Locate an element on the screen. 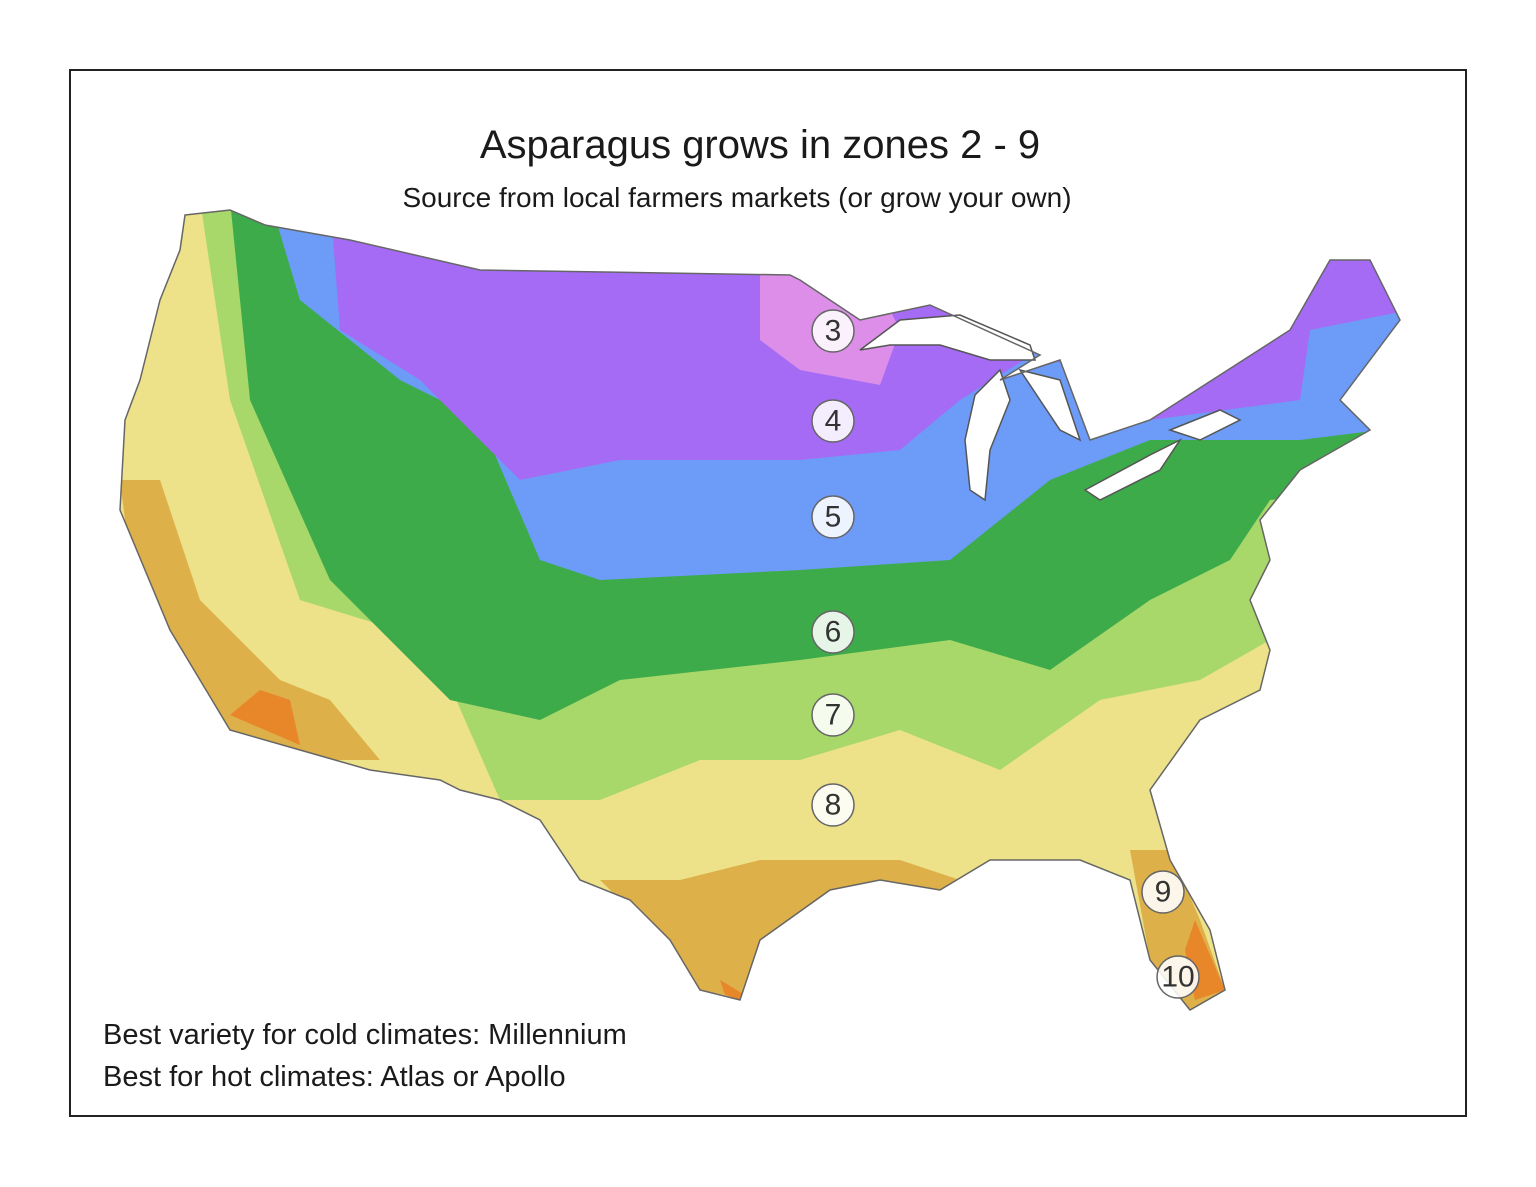 This screenshot has height=1187, width=1536. zone-label: 9 is located at coordinates (1163, 892).